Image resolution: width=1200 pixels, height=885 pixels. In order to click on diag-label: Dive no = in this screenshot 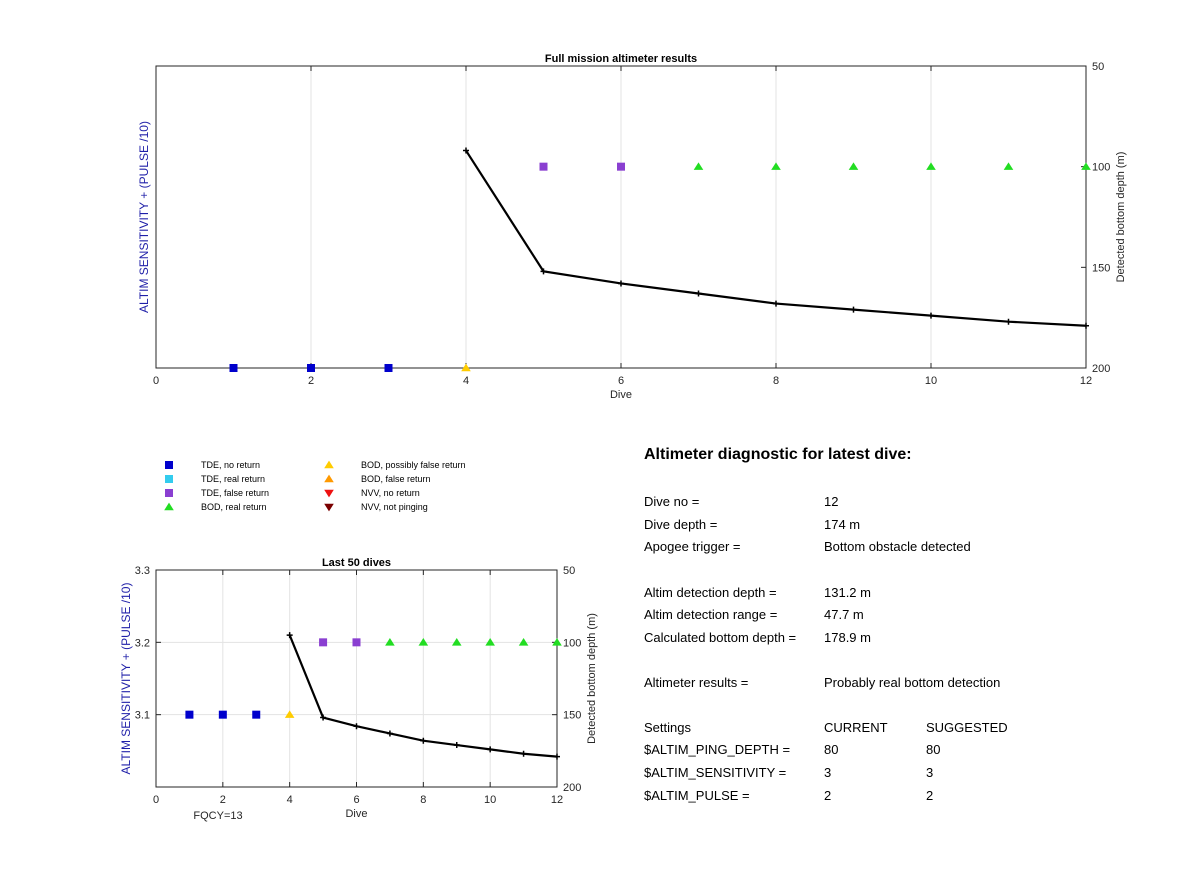, I will do `click(672, 501)`.